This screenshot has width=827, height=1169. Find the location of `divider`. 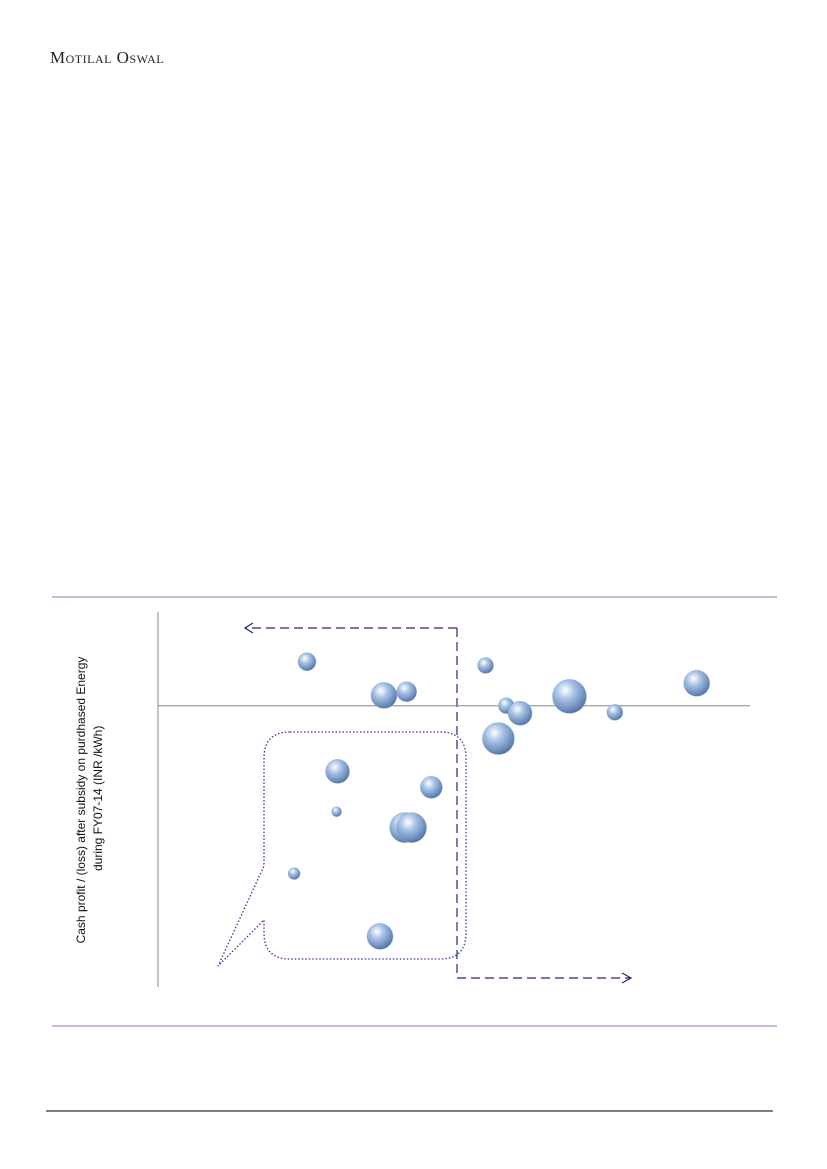

divider is located at coordinates (543, 803).